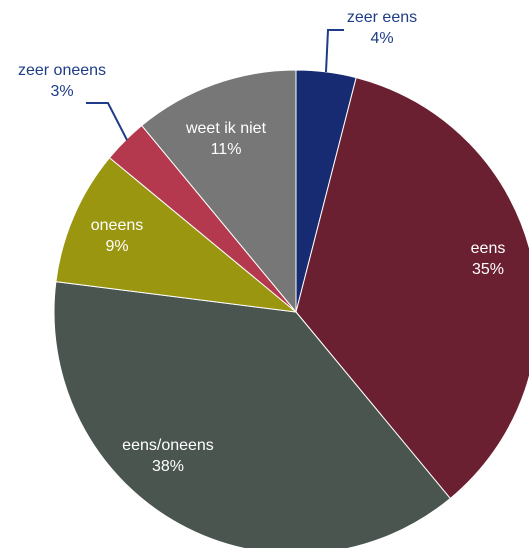 The width and height of the screenshot is (529, 548). Describe the element at coordinates (226, 128) in the screenshot. I see `slice-label-name: weet ik niet` at that location.